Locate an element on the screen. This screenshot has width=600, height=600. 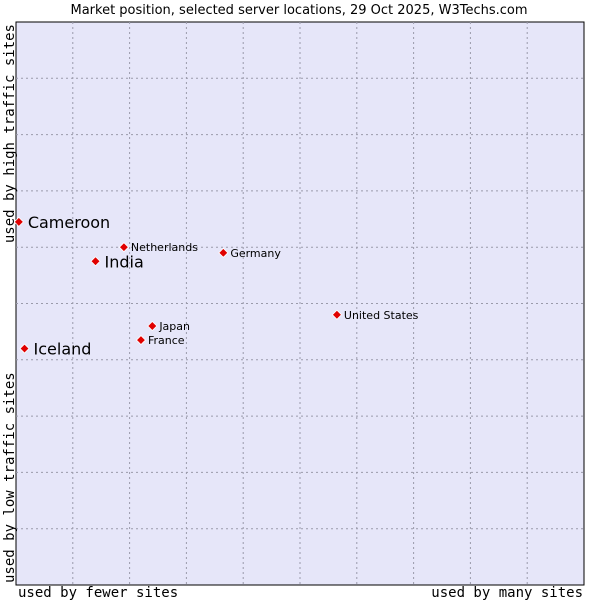
point-united-states is located at coordinates (336, 314).